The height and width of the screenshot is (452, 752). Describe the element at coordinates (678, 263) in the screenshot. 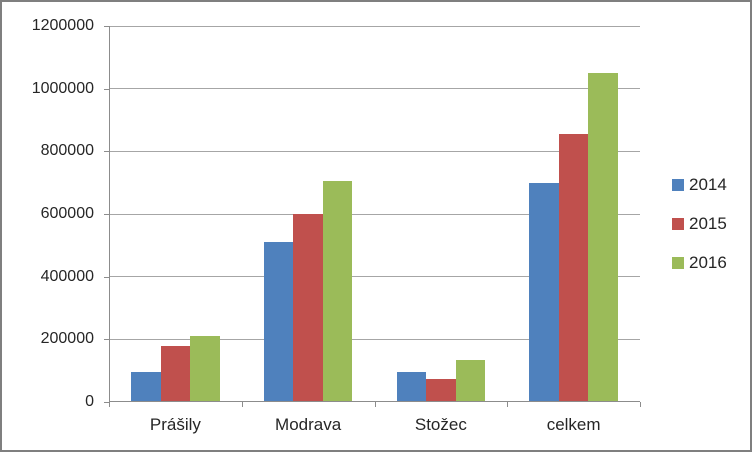

I see `legend-swatch-2016` at that location.